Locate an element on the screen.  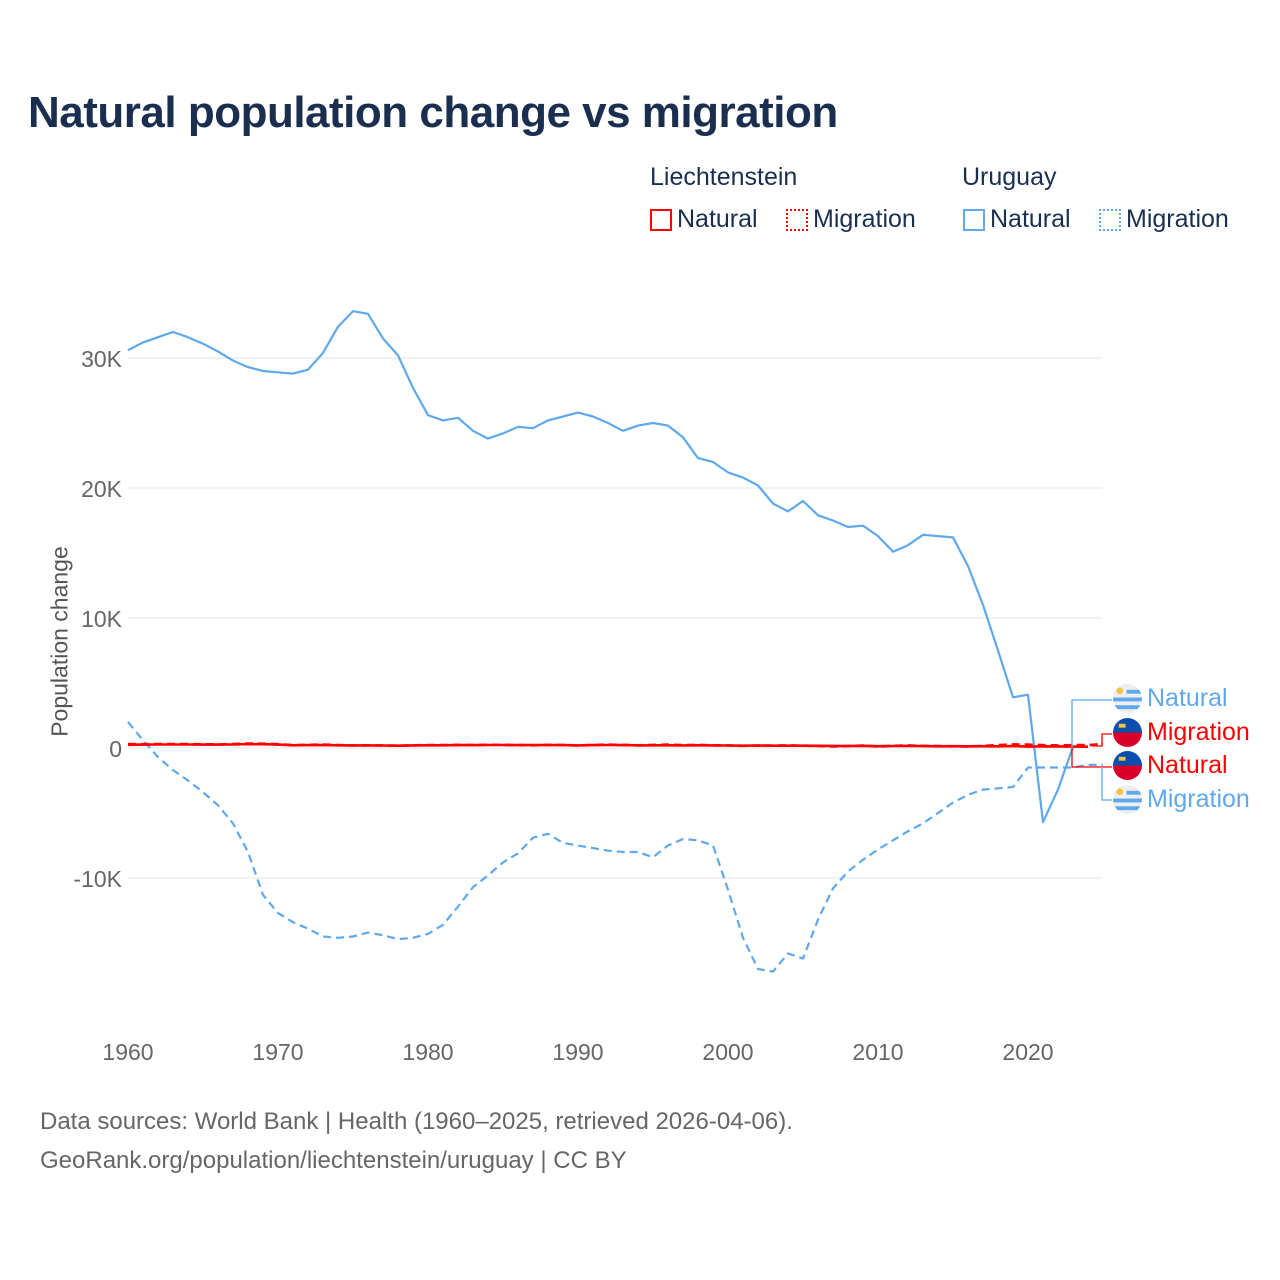
legend-liechtenstein-natural: Natural is located at coordinates (704, 219).